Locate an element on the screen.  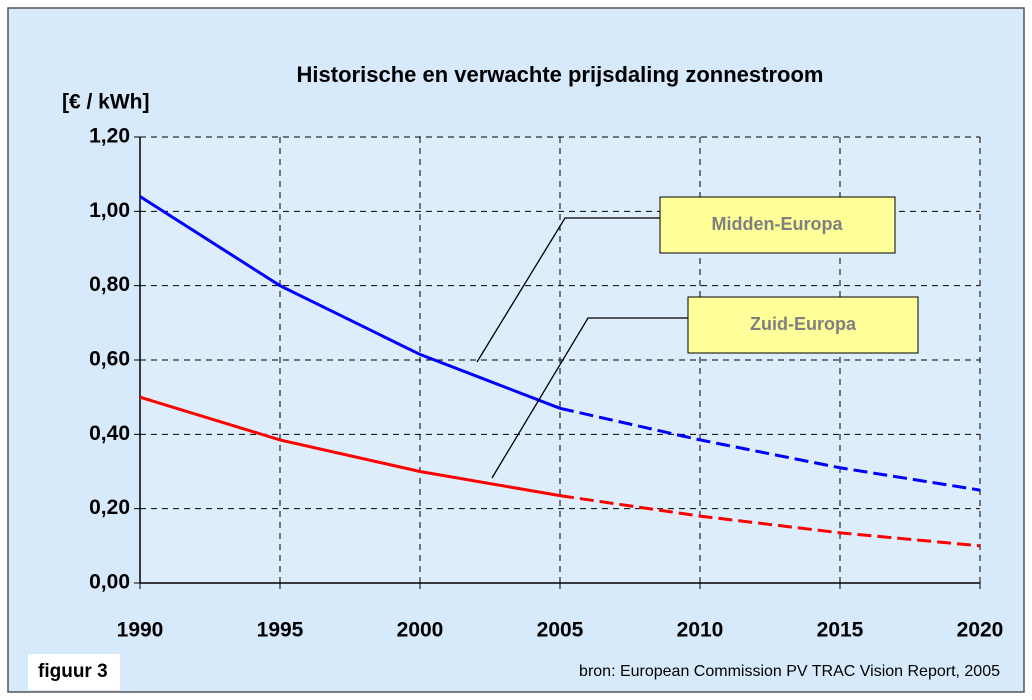
legend-label: Zuid-Europa is located at coordinates (803, 324).